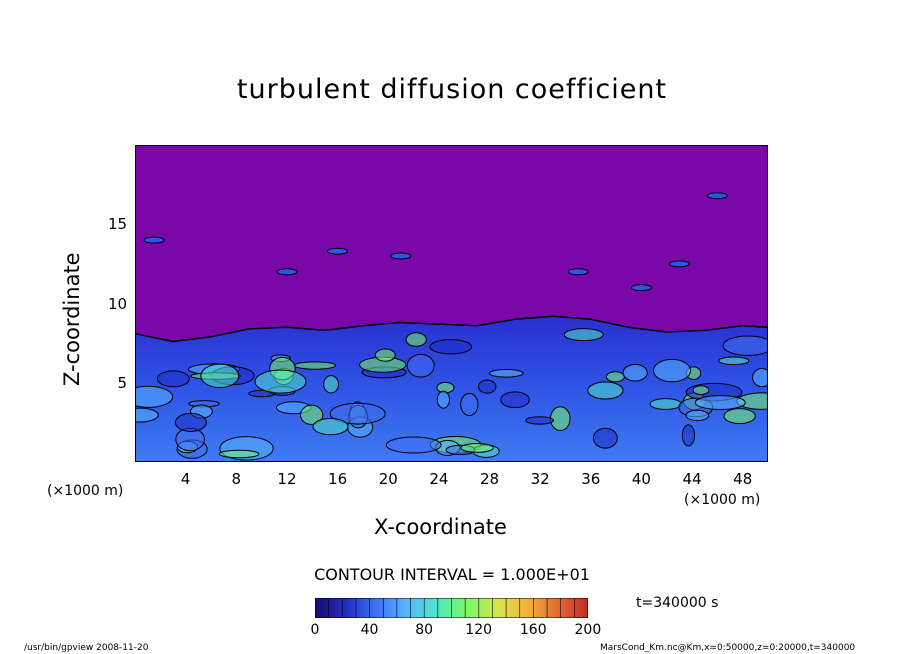 This screenshot has width=904, height=654. What do you see at coordinates (479, 630) in the screenshot?
I see `colorbar-tick-label: 120` at bounding box center [479, 630].